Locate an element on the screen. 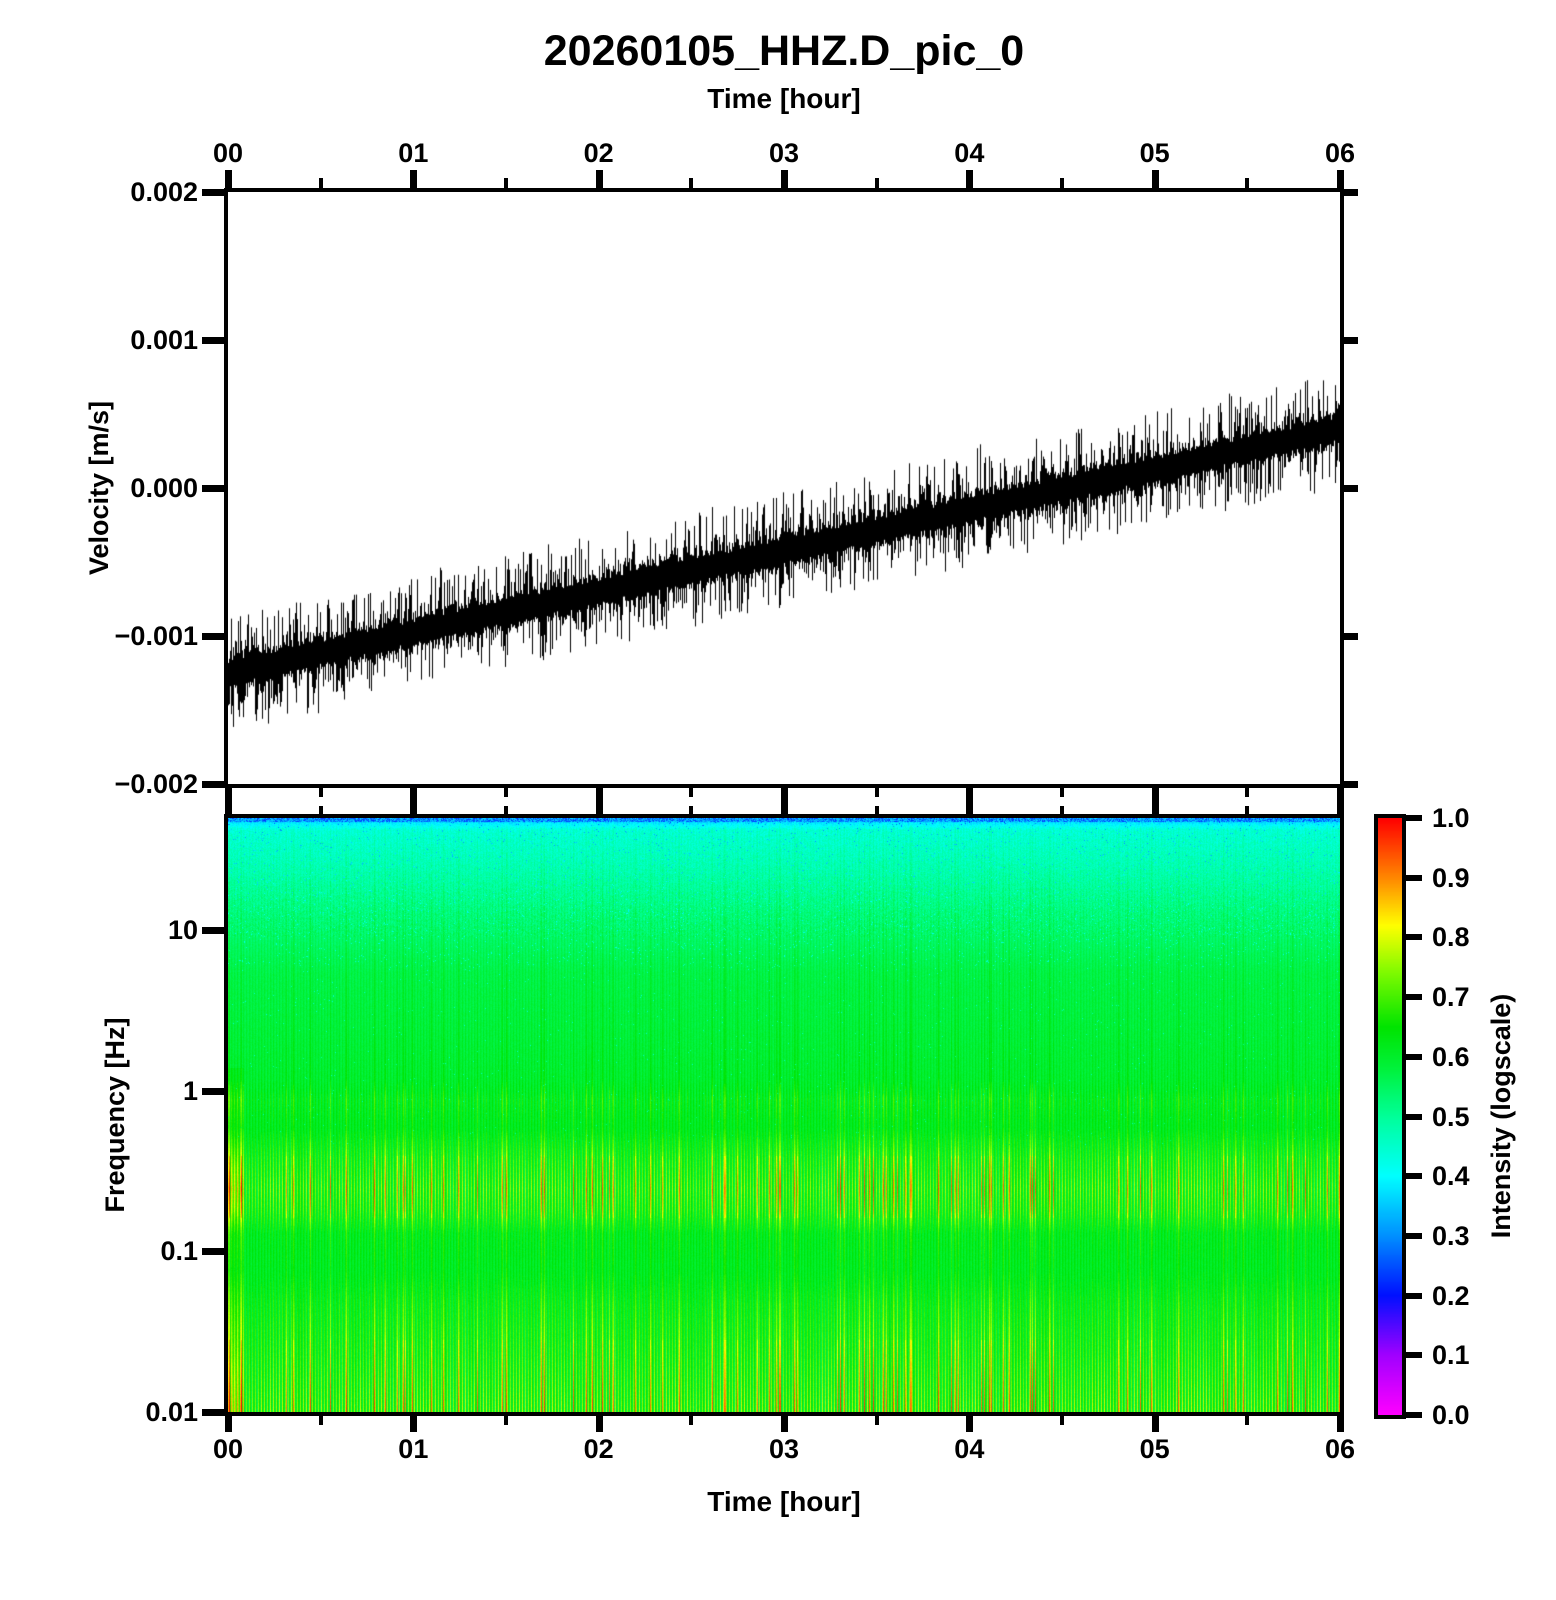  x-tick-label-bottom: 05 is located at coordinates (1154, 1449).